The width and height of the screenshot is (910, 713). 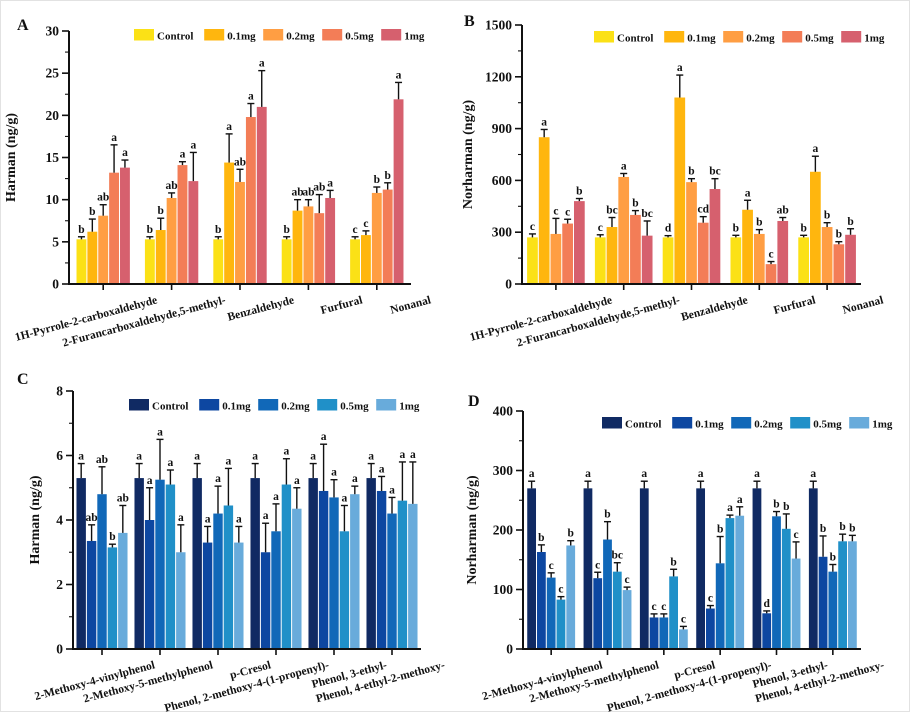 What do you see at coordinates (701, 39) in the screenshot?
I see `legend-label: 0.1mg` at bounding box center [701, 39].